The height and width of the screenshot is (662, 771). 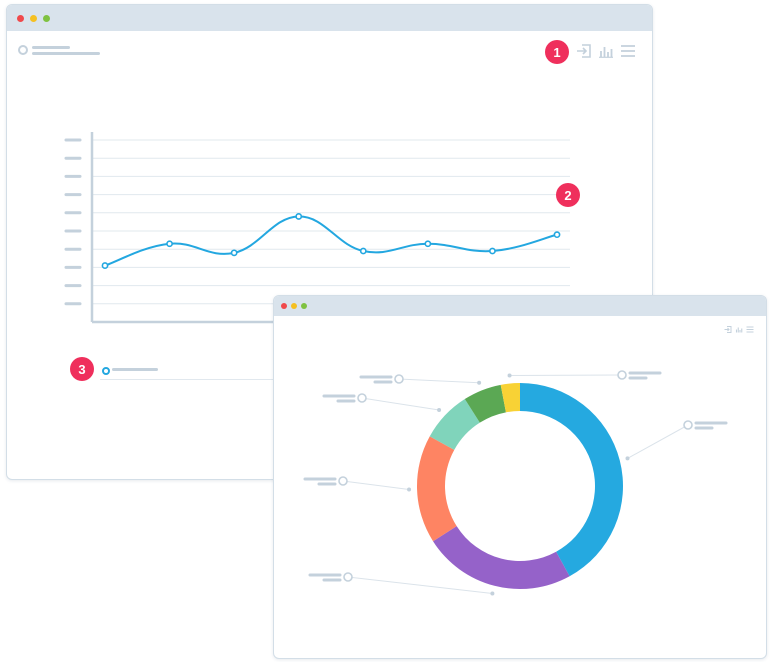 I want to click on legend-label-placeholder, so click(x=135, y=369).